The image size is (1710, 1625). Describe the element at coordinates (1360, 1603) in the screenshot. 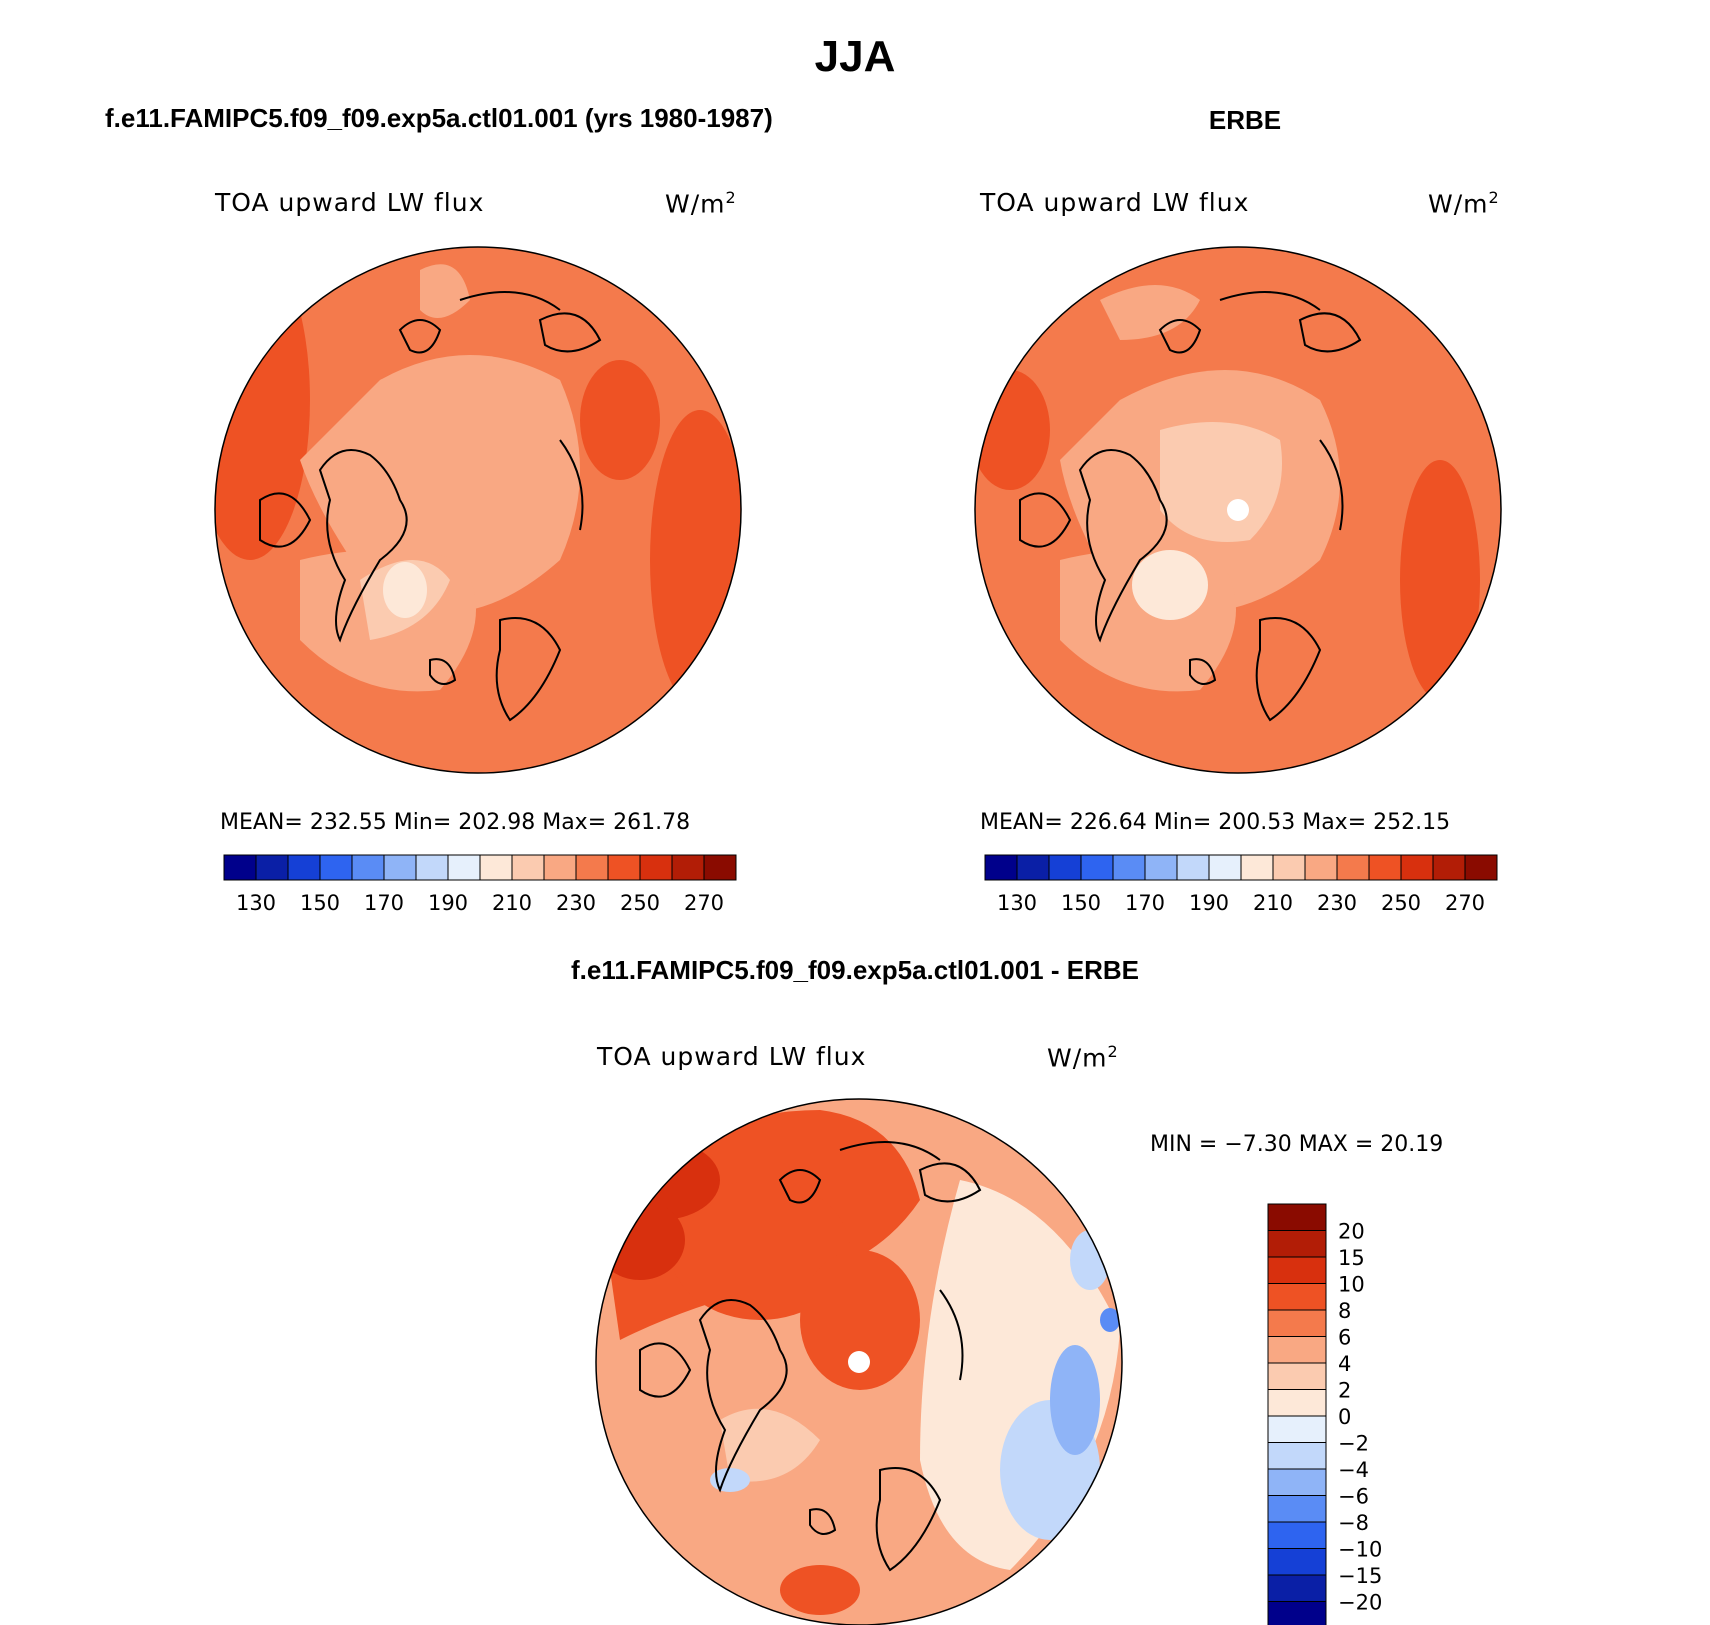

I see `diff-colorbar-tick-label: −20` at that location.